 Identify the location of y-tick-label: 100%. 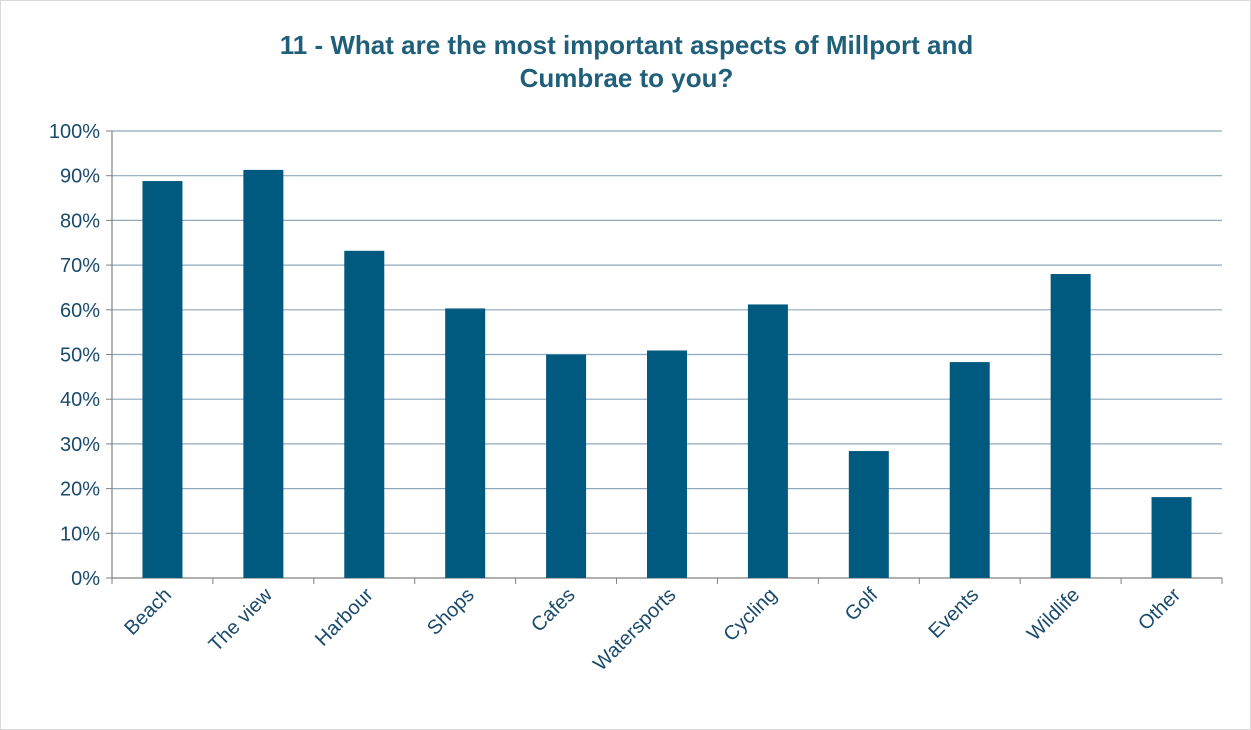
(74, 132).